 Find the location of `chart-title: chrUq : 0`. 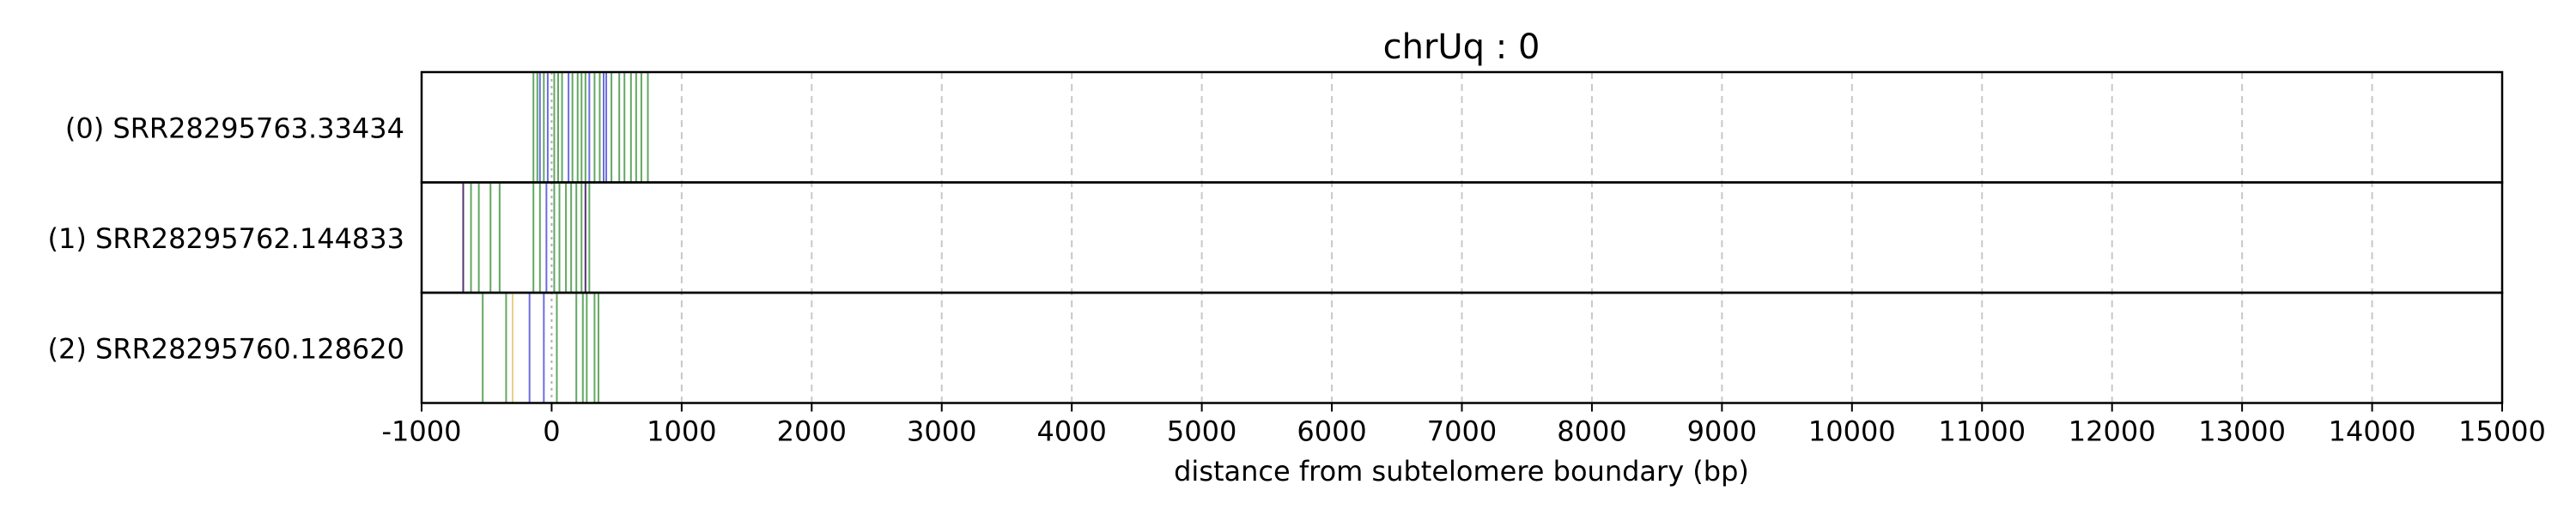

chart-title: chrUq : 0 is located at coordinates (1462, 47).